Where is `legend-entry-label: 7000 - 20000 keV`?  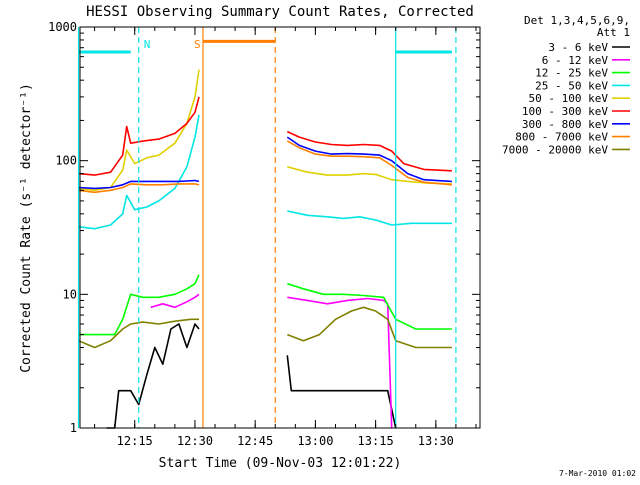 legend-entry-label: 7000 - 20000 keV is located at coordinates (555, 149).